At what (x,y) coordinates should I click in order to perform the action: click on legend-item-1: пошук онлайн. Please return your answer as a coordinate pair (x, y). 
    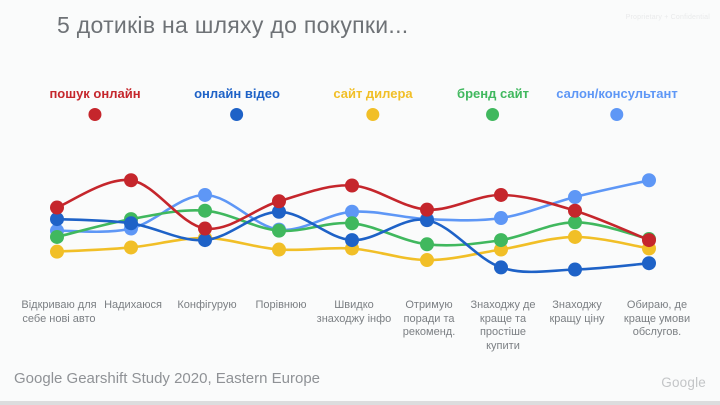
    Looking at the image, I should click on (95, 106).